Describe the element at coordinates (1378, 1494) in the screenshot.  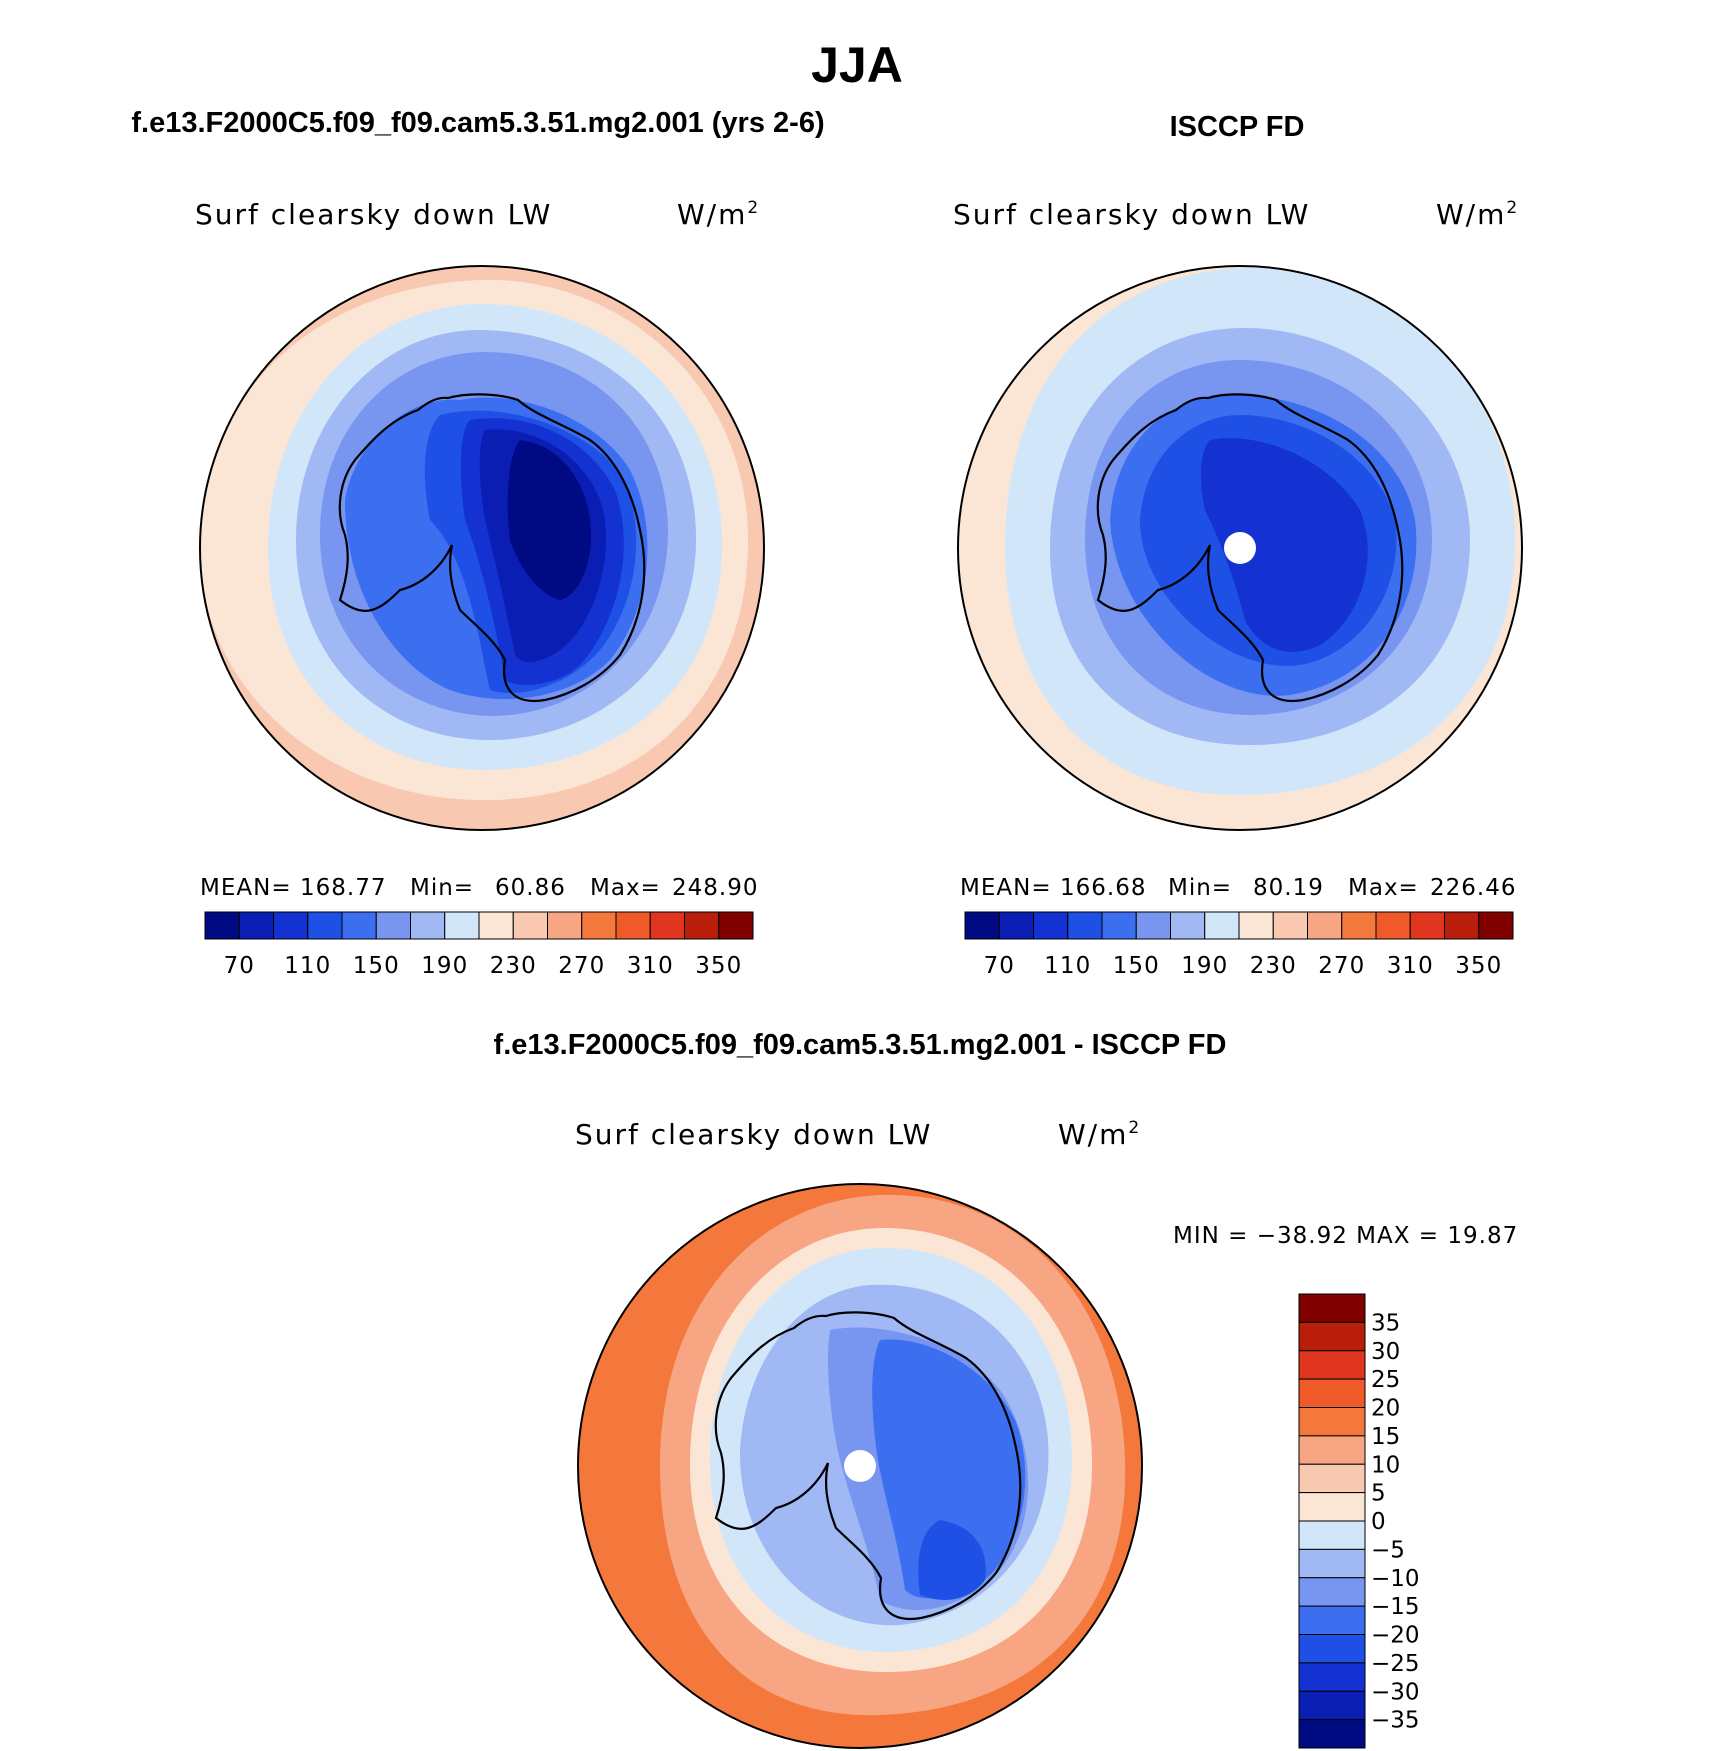
I see `panel-diff-colorbar-tick-label: 5` at that location.